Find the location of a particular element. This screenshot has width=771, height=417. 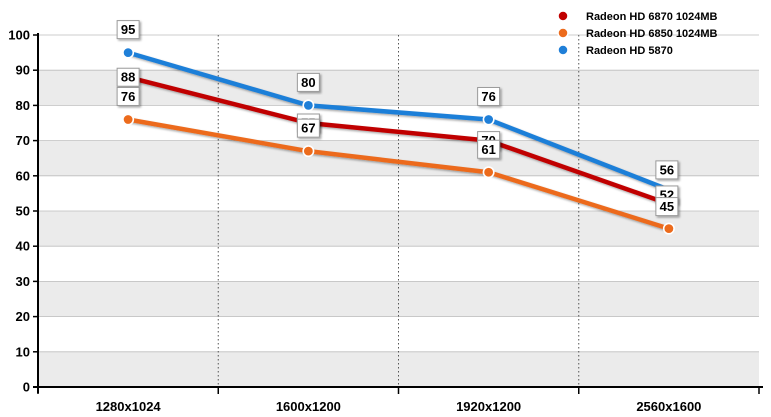

y-tick-label: 80 is located at coordinates (23, 105).